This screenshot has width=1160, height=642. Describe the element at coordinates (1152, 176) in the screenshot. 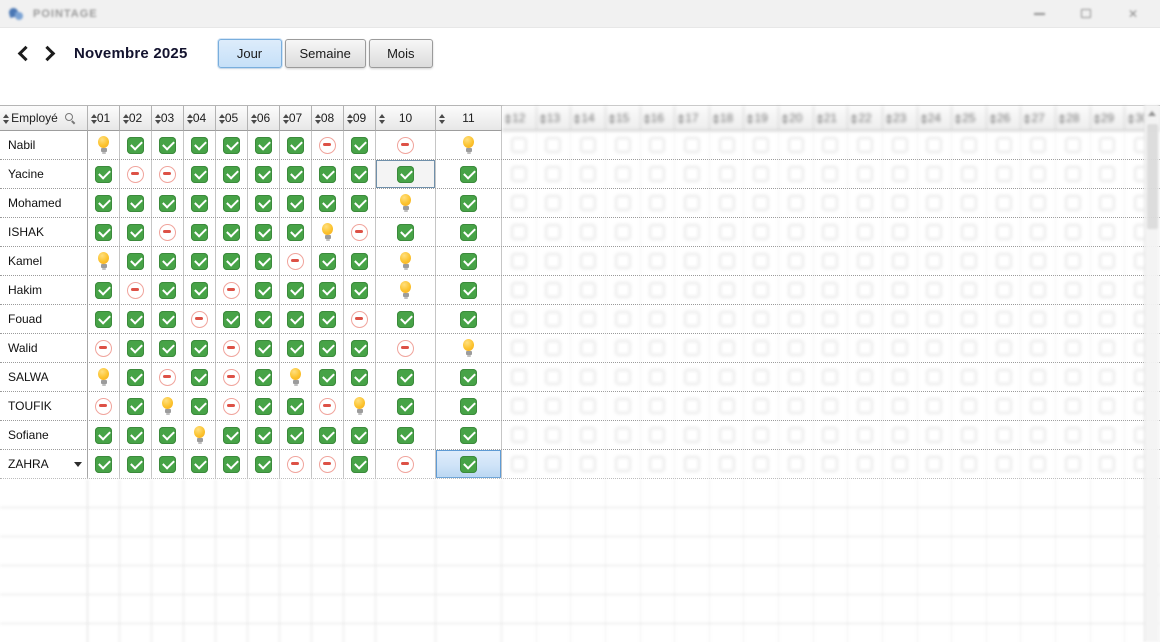

I see `scrollbar-thumb` at that location.